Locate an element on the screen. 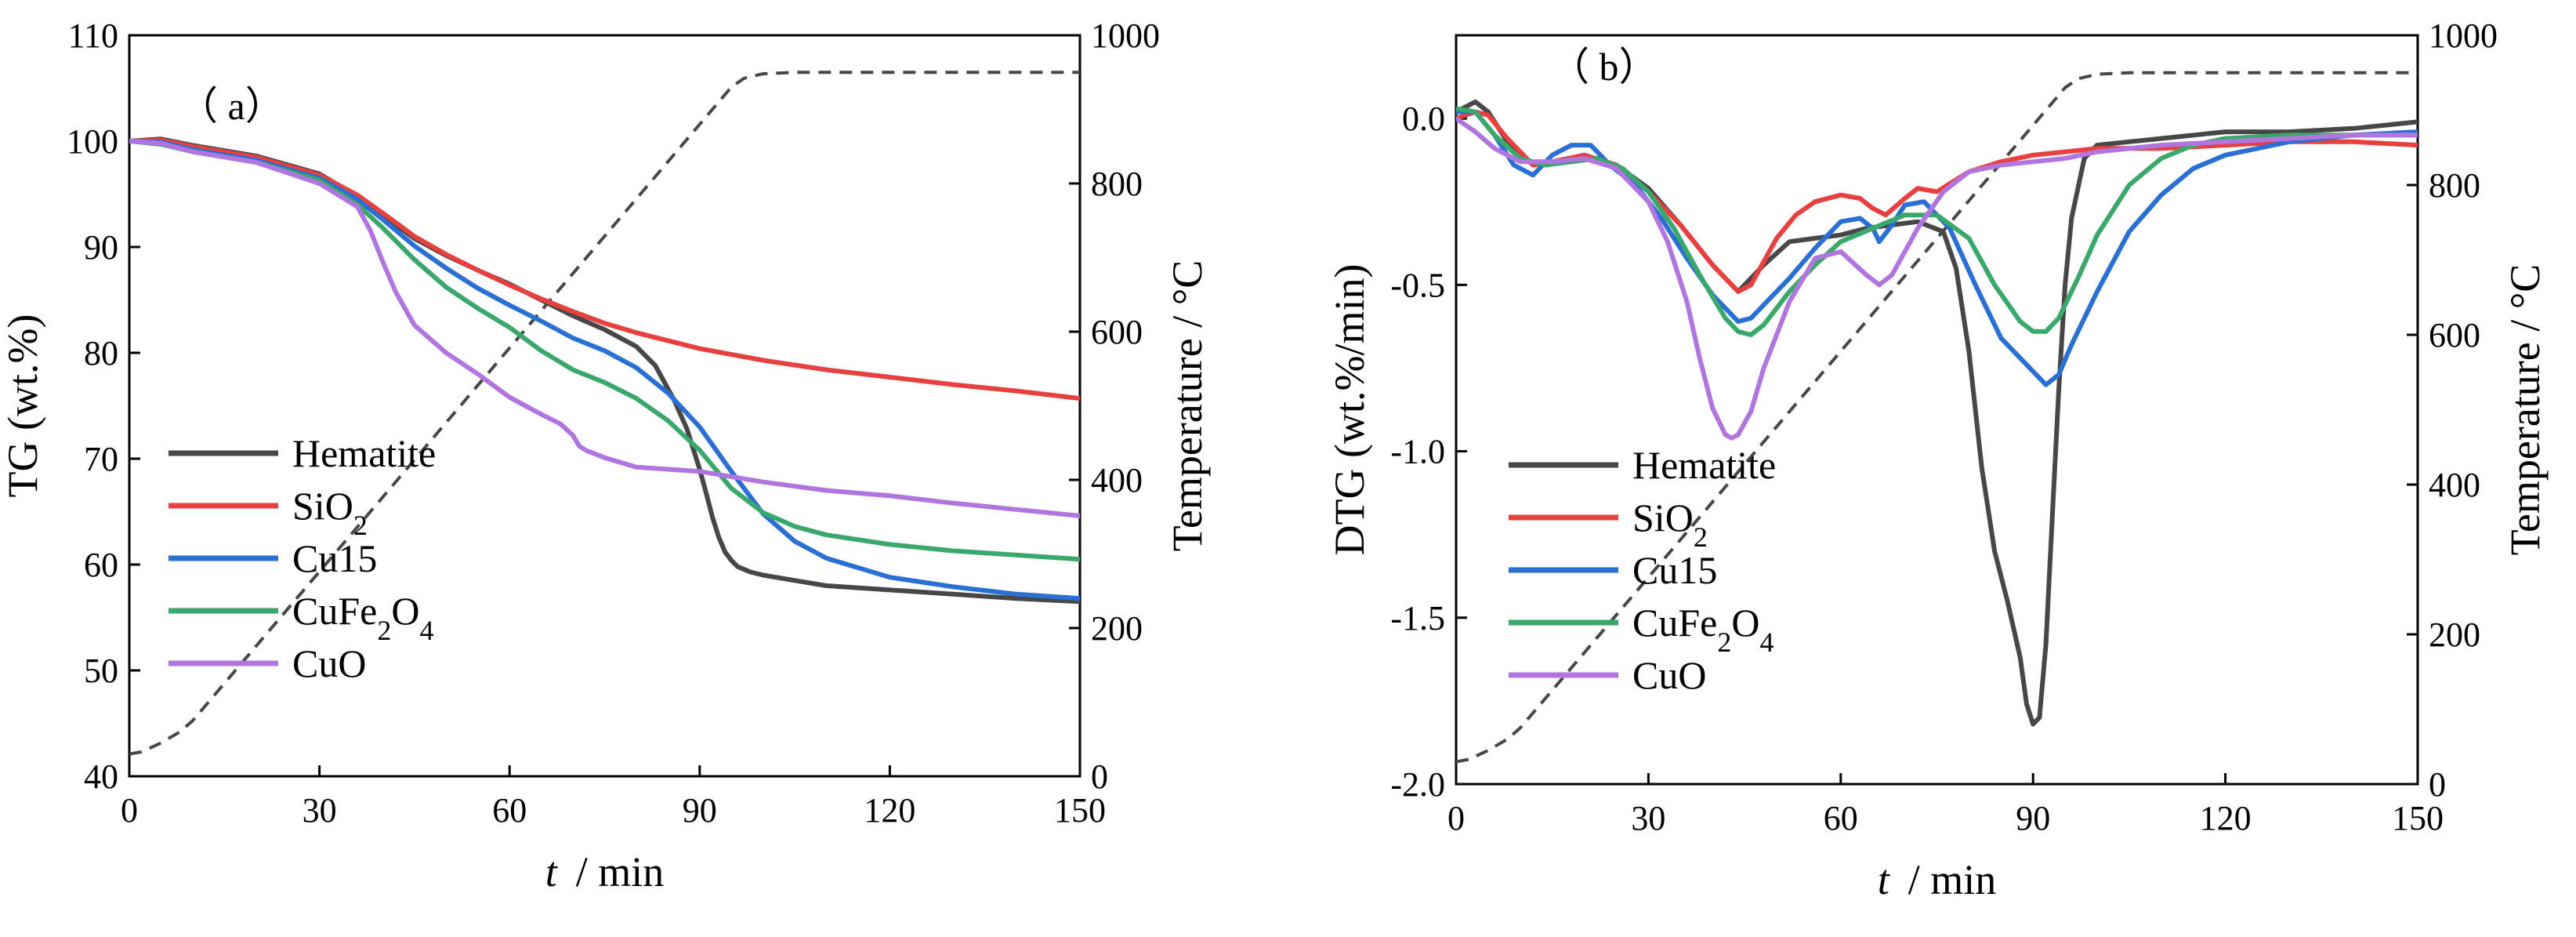 This screenshot has width=2576, height=937. series-line-sio2 is located at coordinates (604, 269).